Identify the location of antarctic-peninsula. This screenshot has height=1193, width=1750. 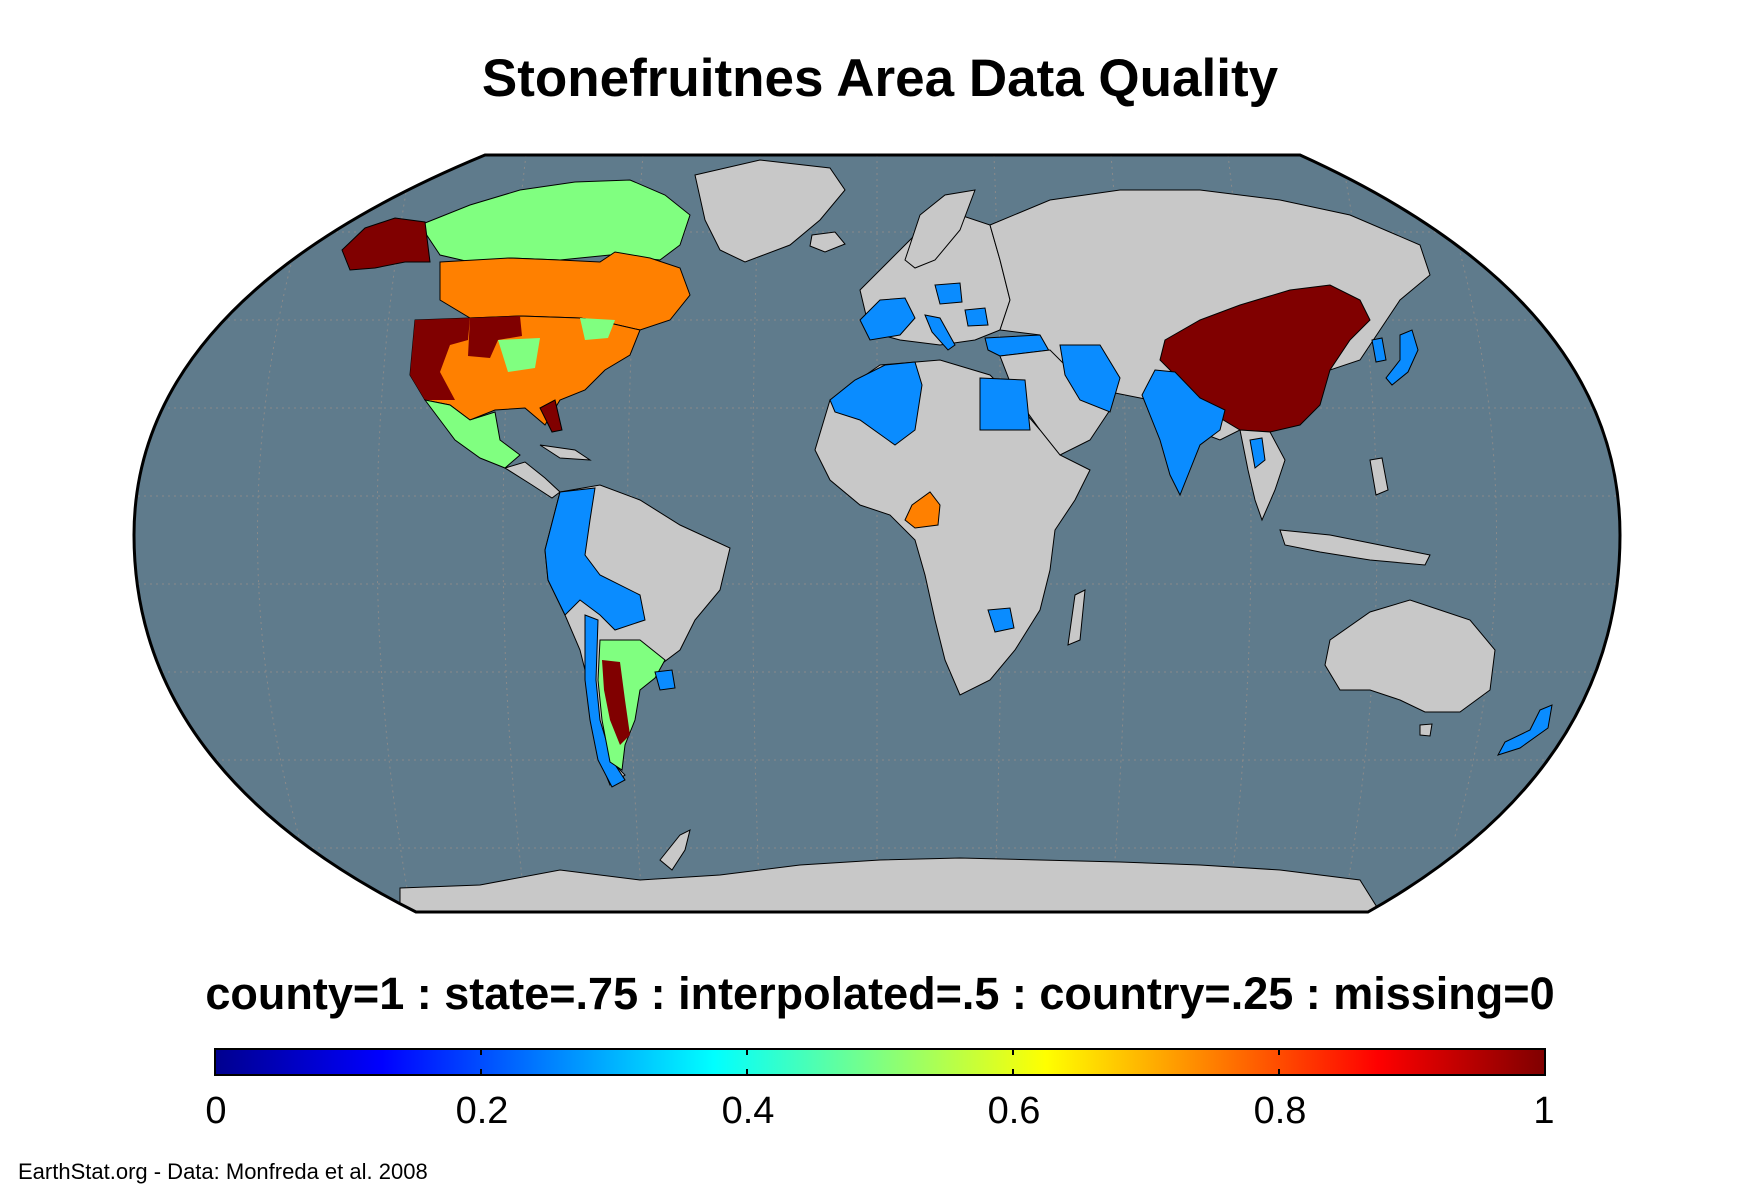
(675, 850).